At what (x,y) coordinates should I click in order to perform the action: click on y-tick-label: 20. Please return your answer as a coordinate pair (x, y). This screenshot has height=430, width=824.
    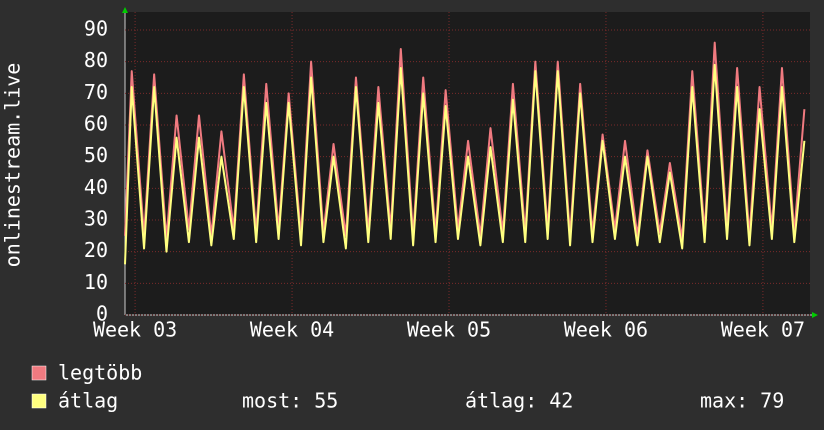
    Looking at the image, I should click on (96, 250).